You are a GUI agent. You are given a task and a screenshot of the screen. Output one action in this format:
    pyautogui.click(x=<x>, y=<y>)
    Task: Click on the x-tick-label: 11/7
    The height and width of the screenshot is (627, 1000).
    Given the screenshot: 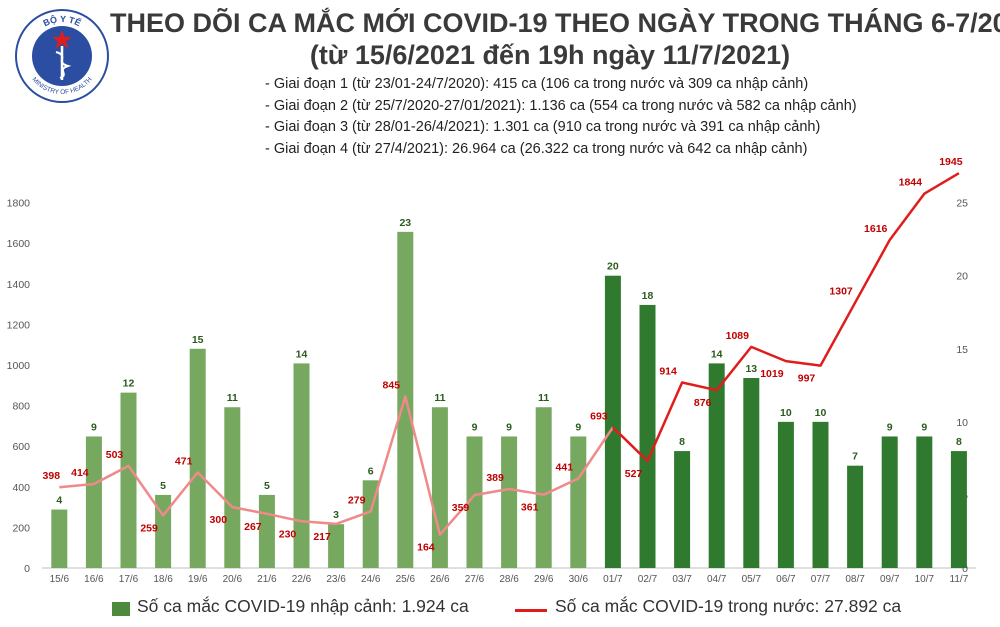 What is the action you would take?
    pyautogui.click(x=959, y=579)
    